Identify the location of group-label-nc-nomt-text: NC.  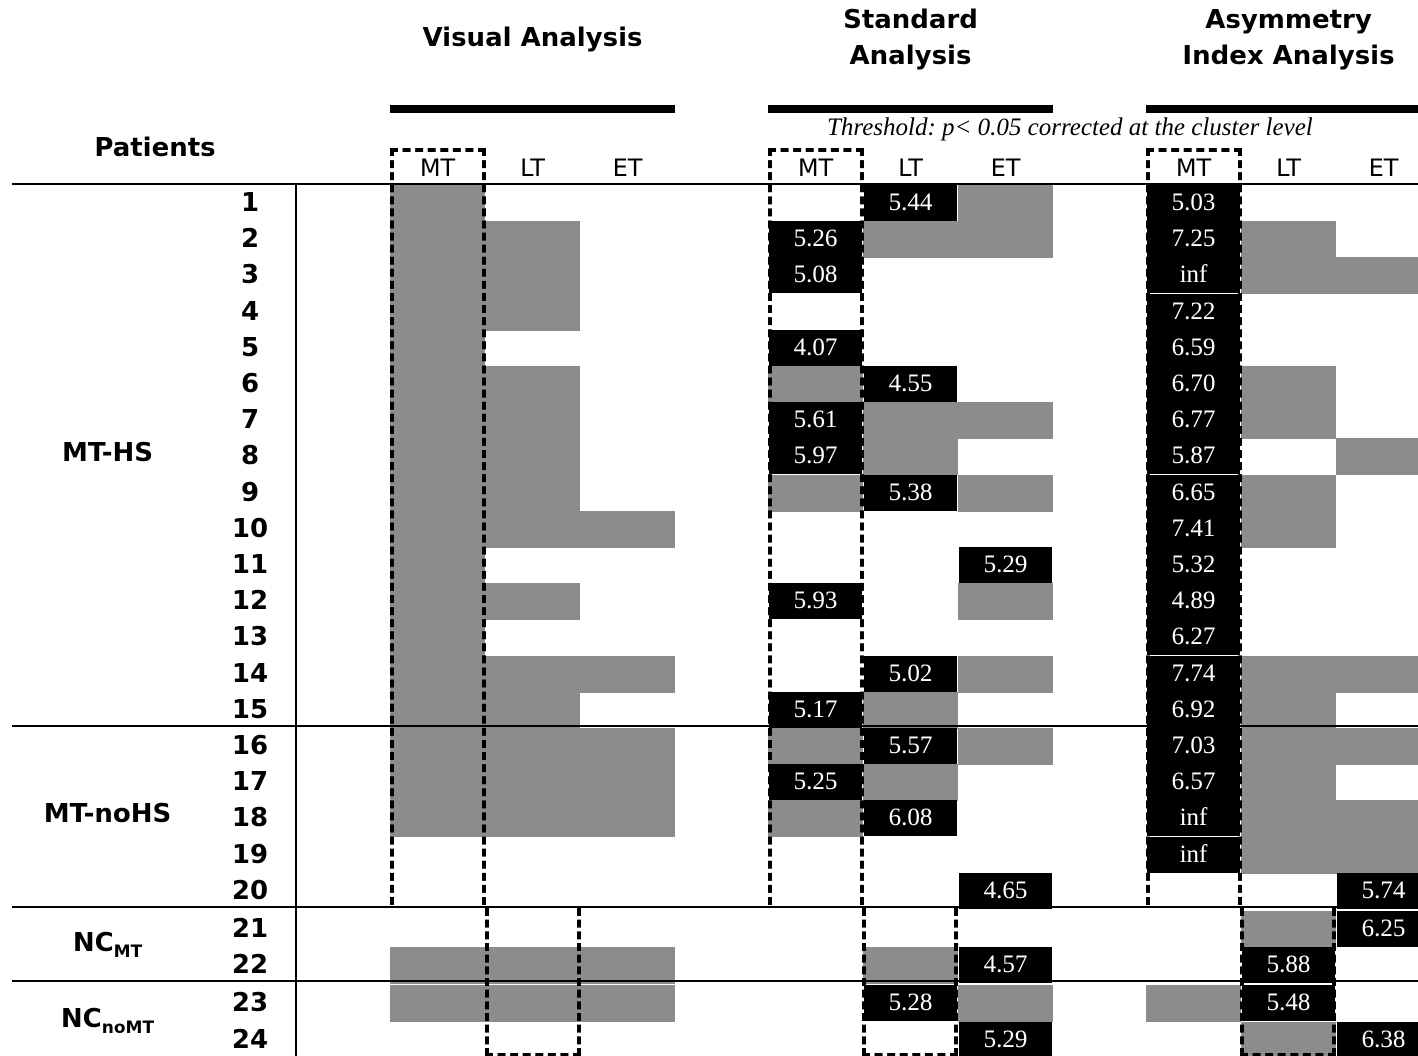
(81, 1019).